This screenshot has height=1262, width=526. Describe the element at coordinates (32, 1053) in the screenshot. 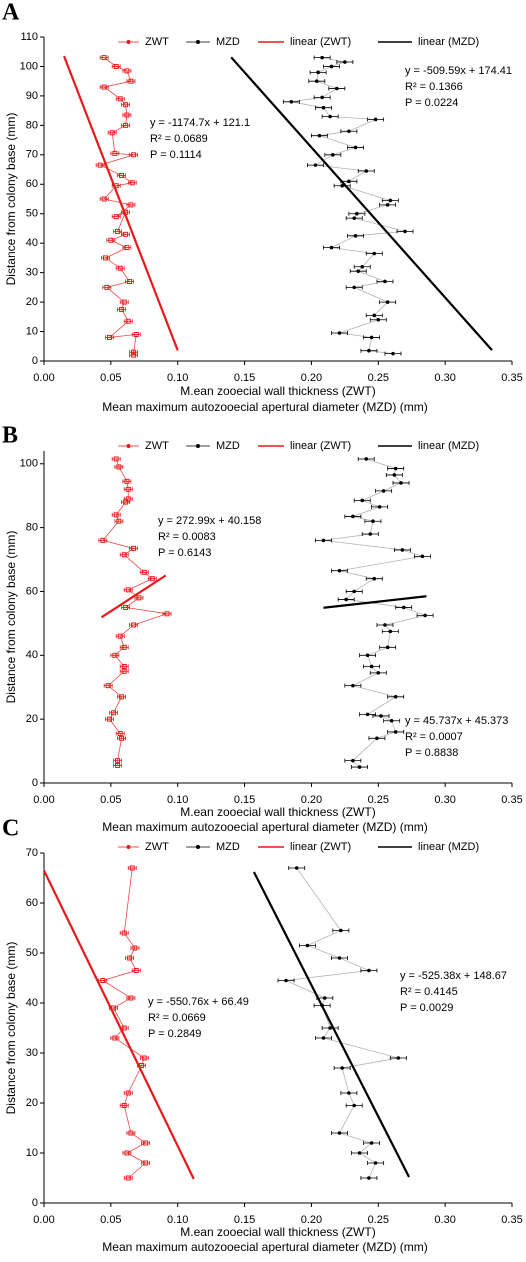

I see `y-tick-label: 30` at that location.